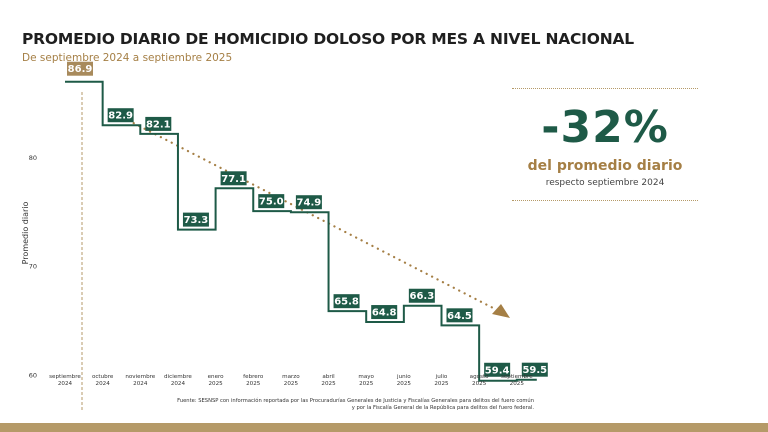 The height and width of the screenshot is (432, 768). I want to click on kpi-label: del promedio diario, so click(605, 166).